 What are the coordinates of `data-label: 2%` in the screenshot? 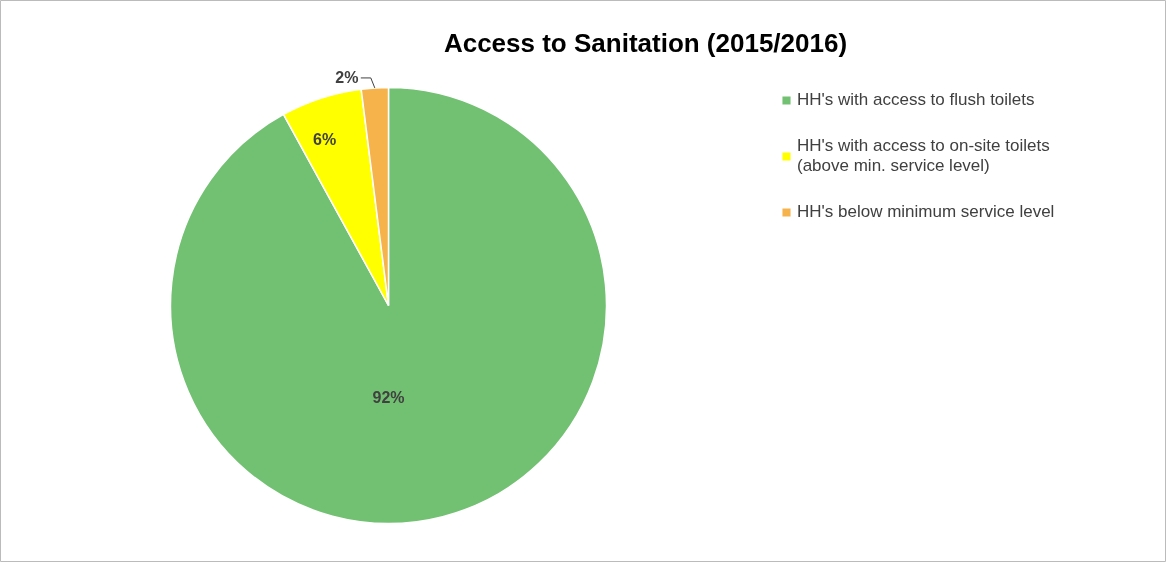 It's located at (347, 78).